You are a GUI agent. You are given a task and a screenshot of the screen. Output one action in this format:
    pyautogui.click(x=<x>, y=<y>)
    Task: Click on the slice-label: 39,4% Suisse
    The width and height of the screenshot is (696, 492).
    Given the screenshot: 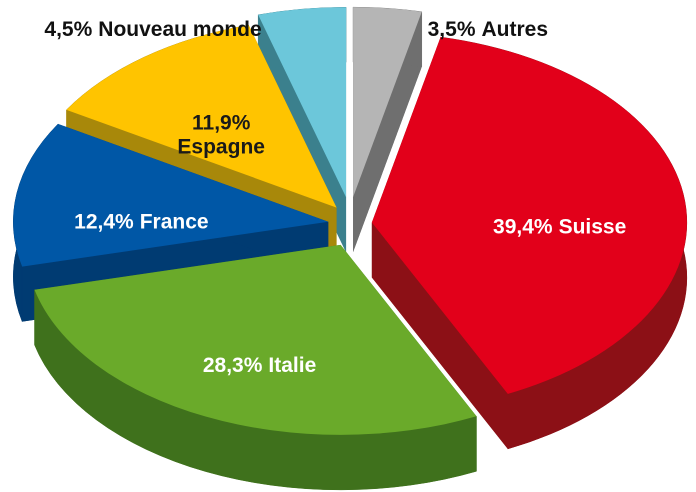 What is the action you would take?
    pyautogui.click(x=559, y=226)
    